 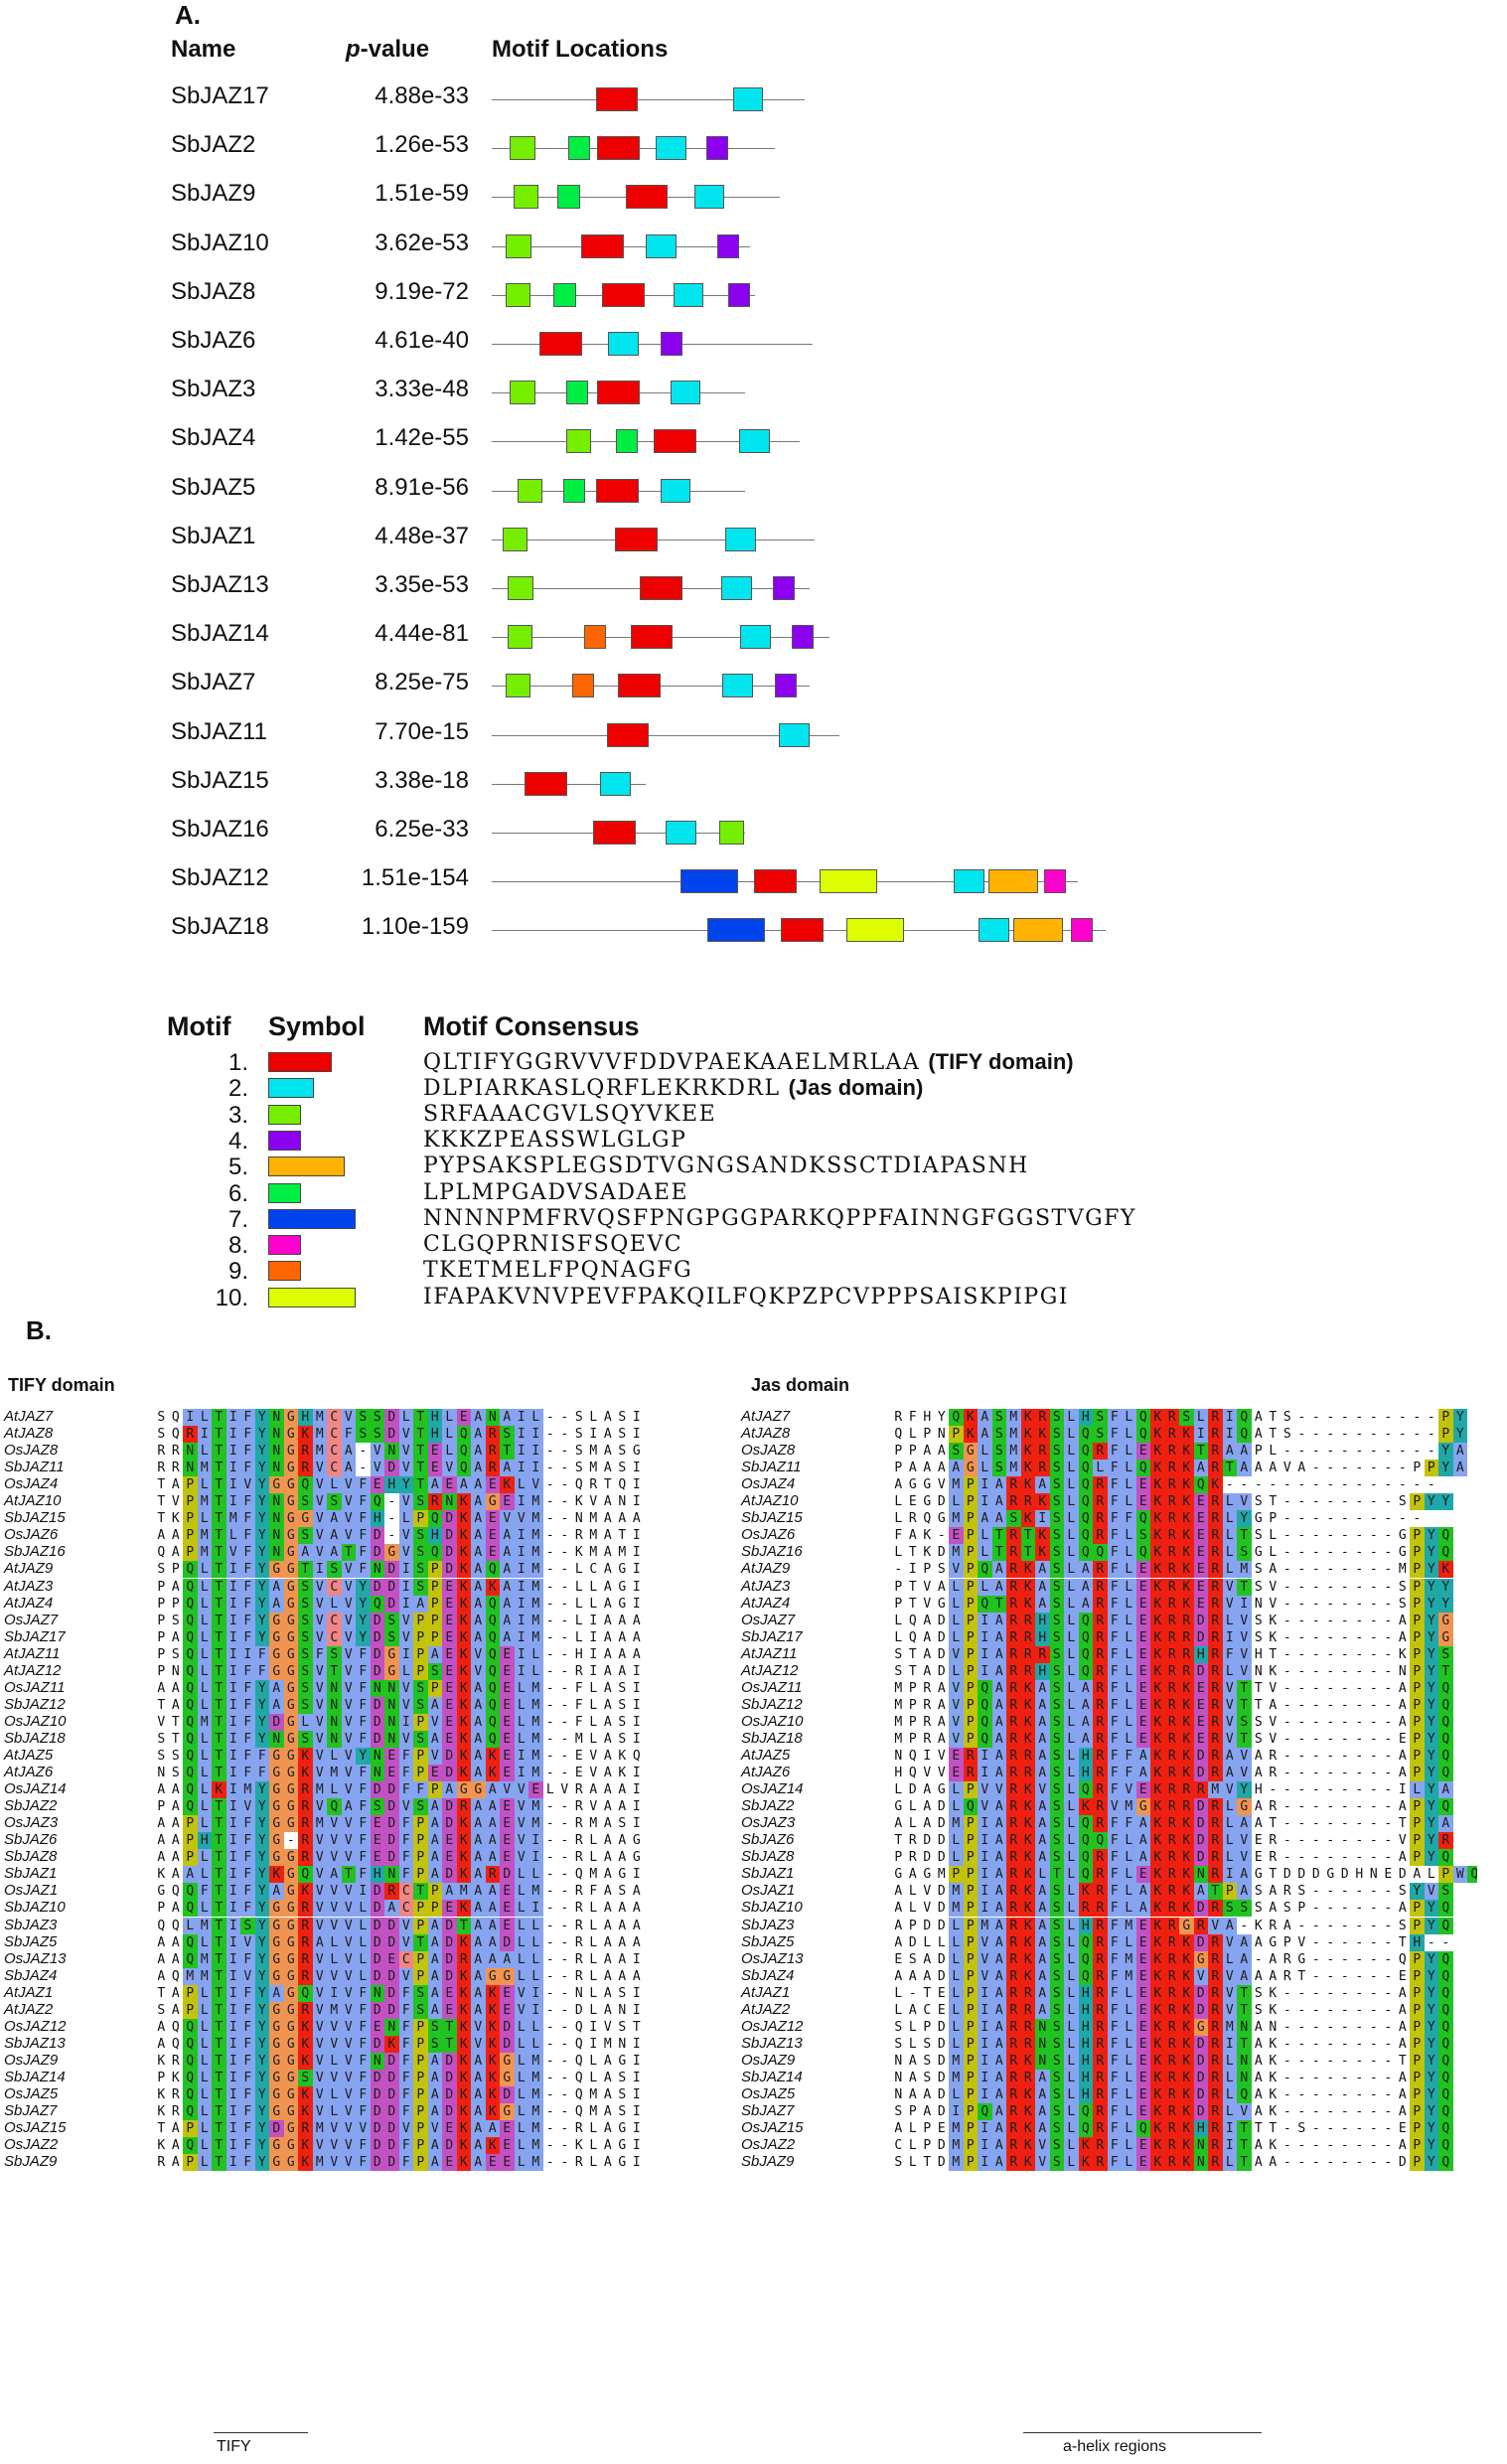 What do you see at coordinates (772, 1636) in the screenshot?
I see `jas-sequence-name: SbJAZ17` at bounding box center [772, 1636].